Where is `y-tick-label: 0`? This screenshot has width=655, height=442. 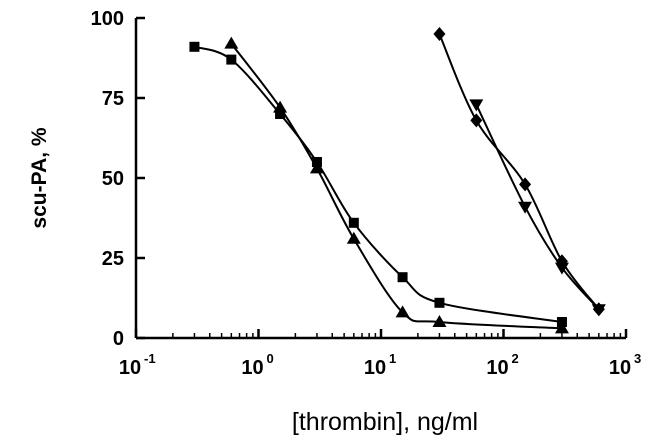 y-tick-label: 0 is located at coordinates (118, 339).